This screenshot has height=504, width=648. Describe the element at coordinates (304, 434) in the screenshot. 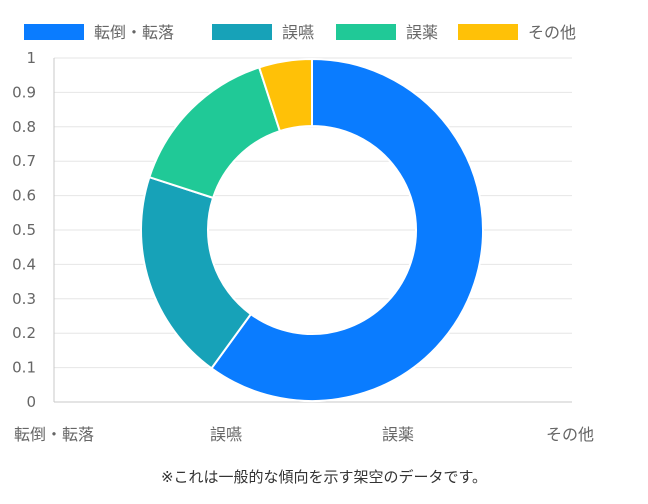

I see `x-axis-category-labels: 転倒・転落 誤嚥 誤薬 その他` at that location.